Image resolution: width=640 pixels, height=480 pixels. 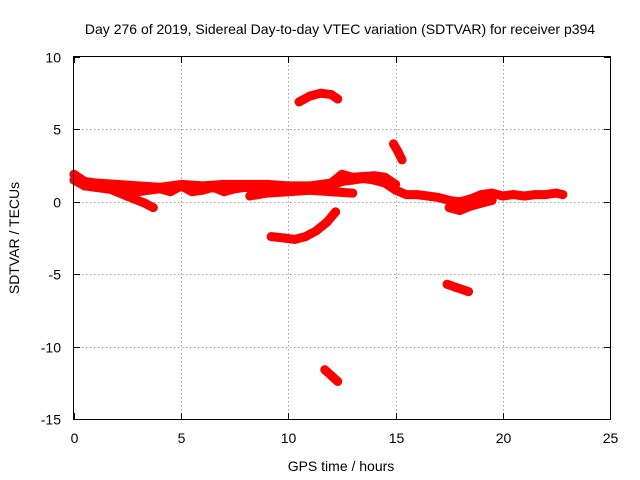 What do you see at coordinates (611, 438) in the screenshot?
I see `x-tick-label: 25` at bounding box center [611, 438].